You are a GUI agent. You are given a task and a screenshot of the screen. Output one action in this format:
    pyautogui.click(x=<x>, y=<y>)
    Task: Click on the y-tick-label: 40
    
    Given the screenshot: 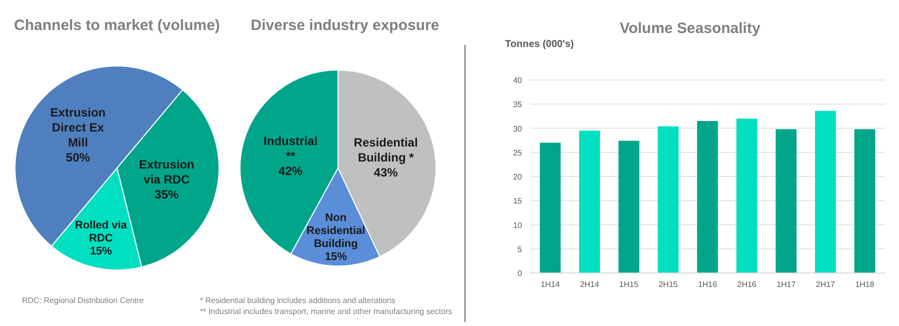 What is the action you would take?
    pyautogui.click(x=518, y=80)
    